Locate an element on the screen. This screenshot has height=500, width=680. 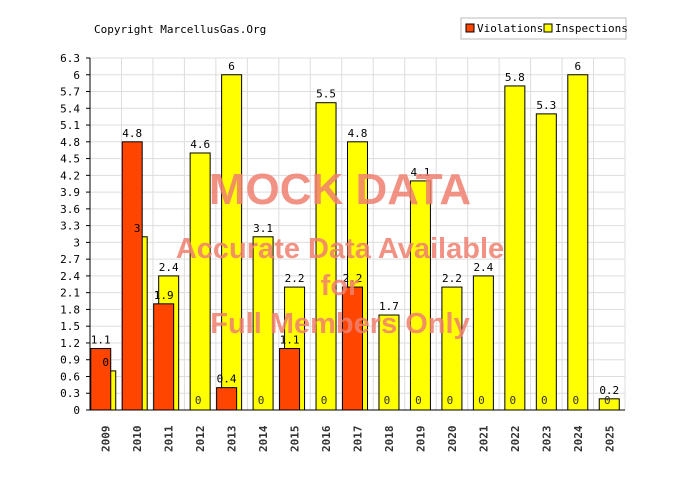
bar-inspections-2023 is located at coordinates (546, 262).